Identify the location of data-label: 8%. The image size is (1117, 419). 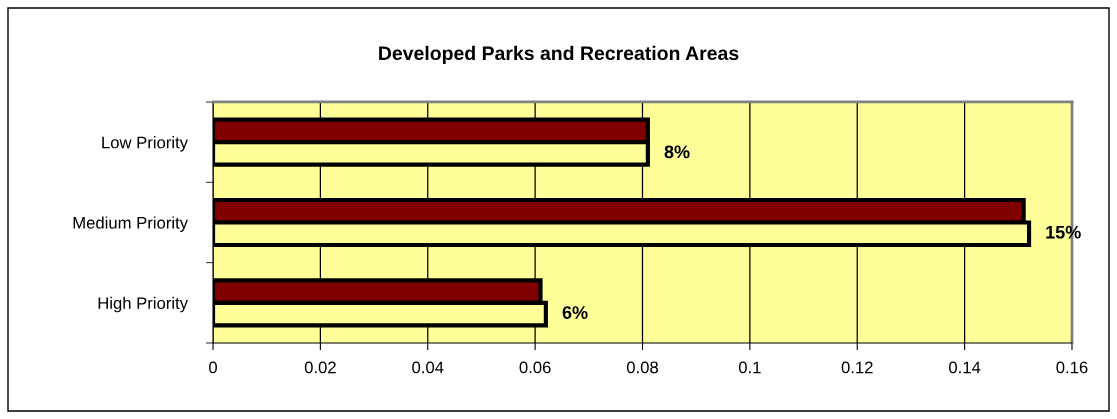
(677, 152).